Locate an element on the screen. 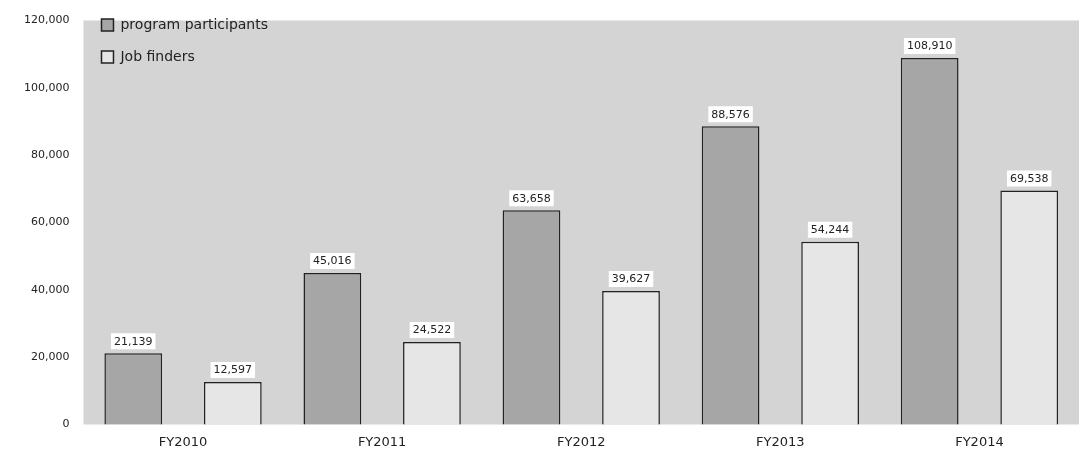 This screenshot has height=466, width=1083. x-tick-label: FY2011 is located at coordinates (382, 441).